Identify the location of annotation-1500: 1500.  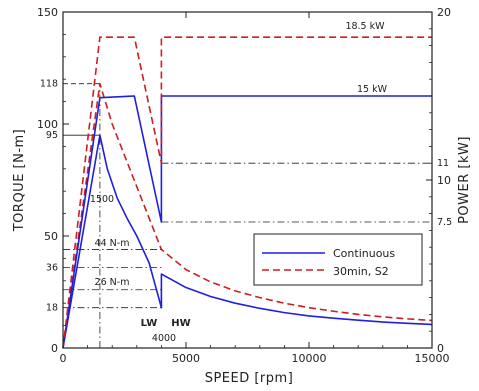
(102, 199).